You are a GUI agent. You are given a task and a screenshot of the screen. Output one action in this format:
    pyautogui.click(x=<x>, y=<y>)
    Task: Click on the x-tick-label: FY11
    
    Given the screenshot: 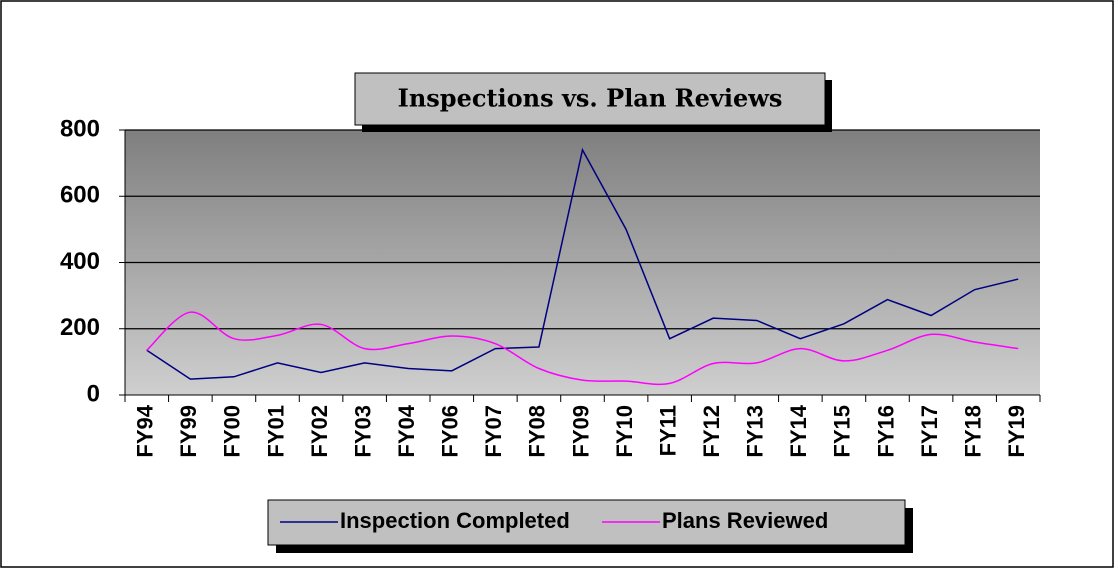 What is the action you would take?
    pyautogui.click(x=667, y=430)
    